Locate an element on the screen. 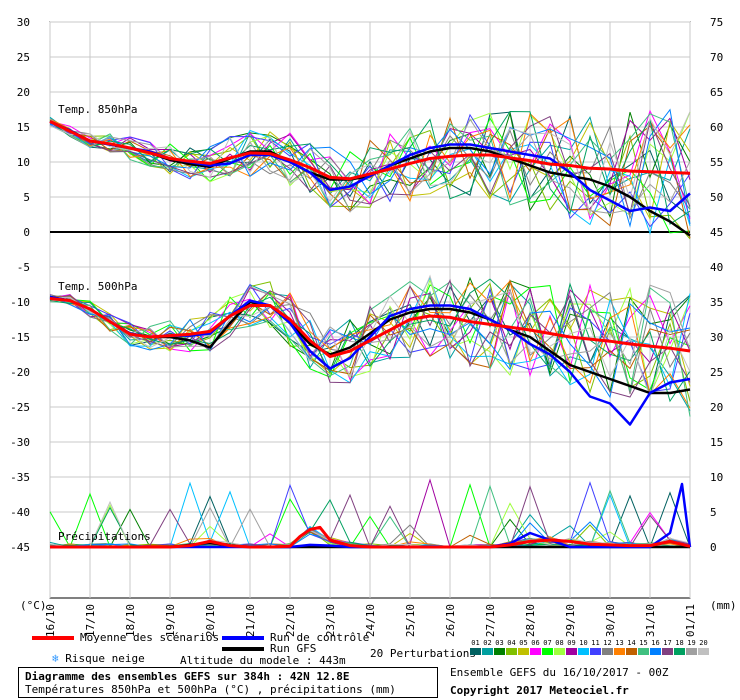  right-axis-unit: (mm) is located at coordinates (723, 605).